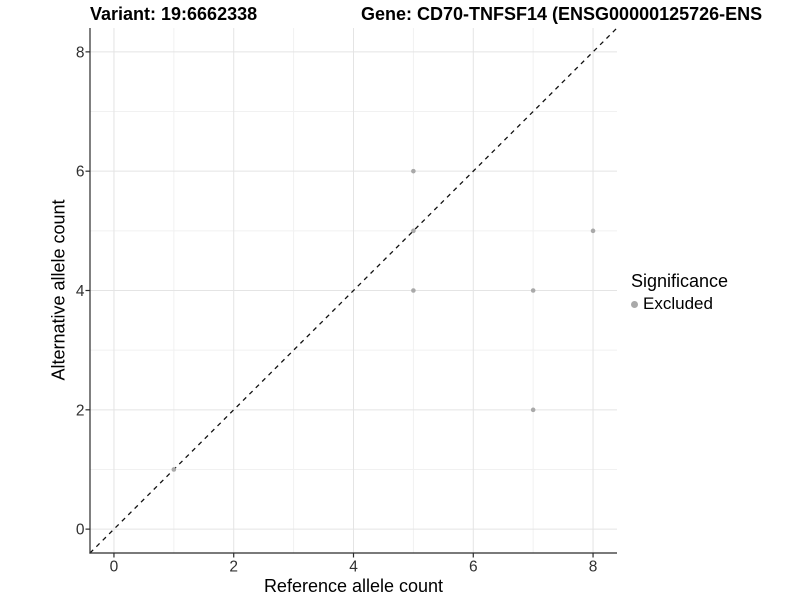  Describe the element at coordinates (80, 530) in the screenshot. I see `y-tick-label: 0` at that location.